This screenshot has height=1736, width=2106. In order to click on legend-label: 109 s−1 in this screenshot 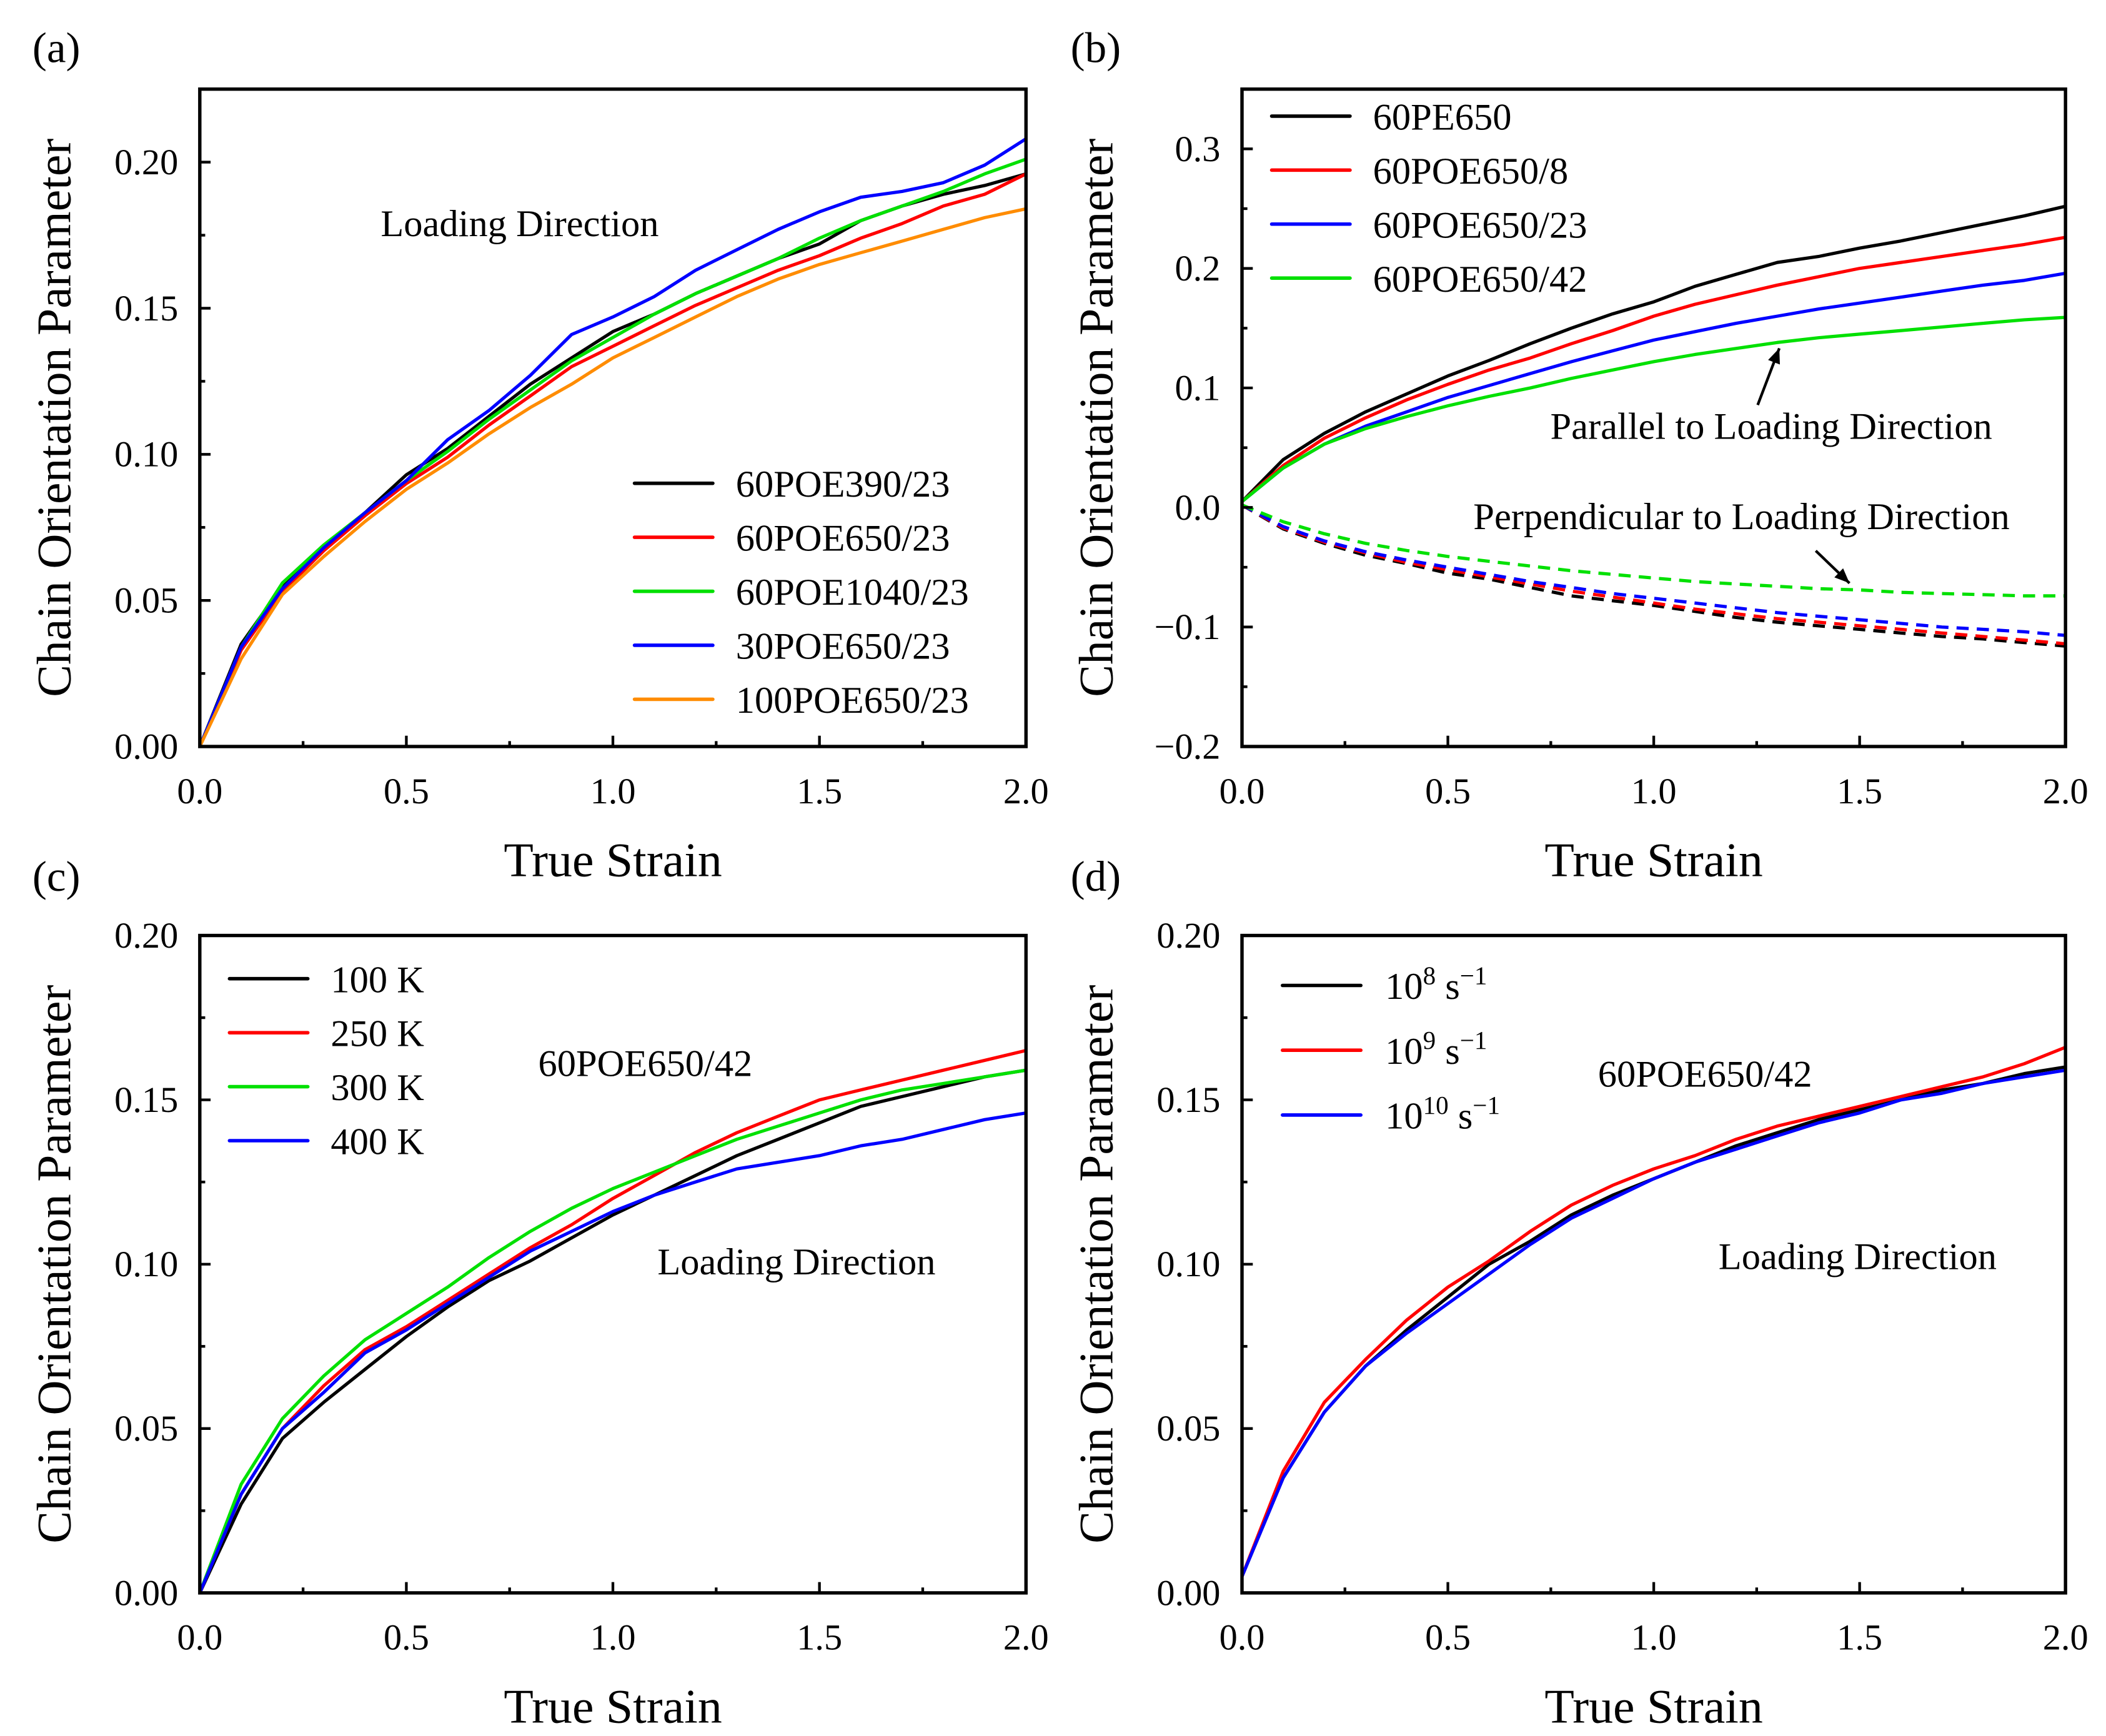, I will do `click(1436, 1049)`.